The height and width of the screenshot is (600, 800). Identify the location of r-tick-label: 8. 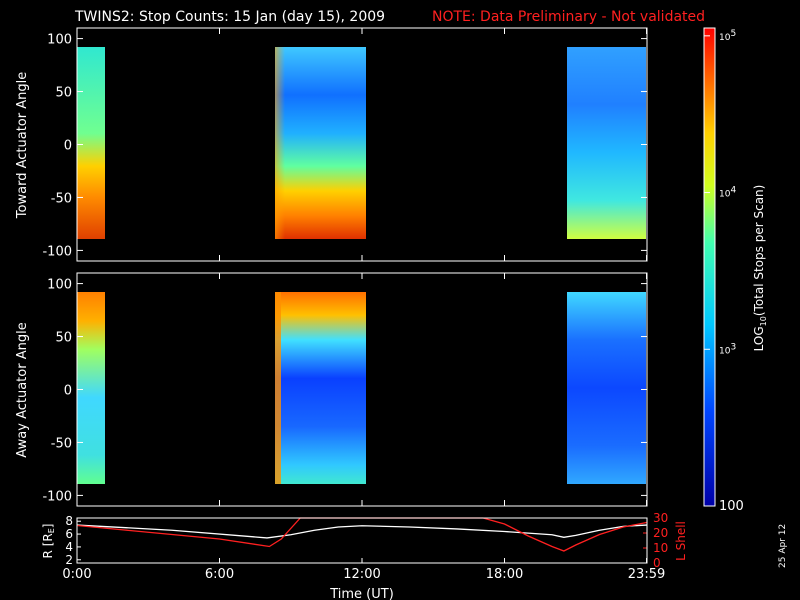
(69, 521).